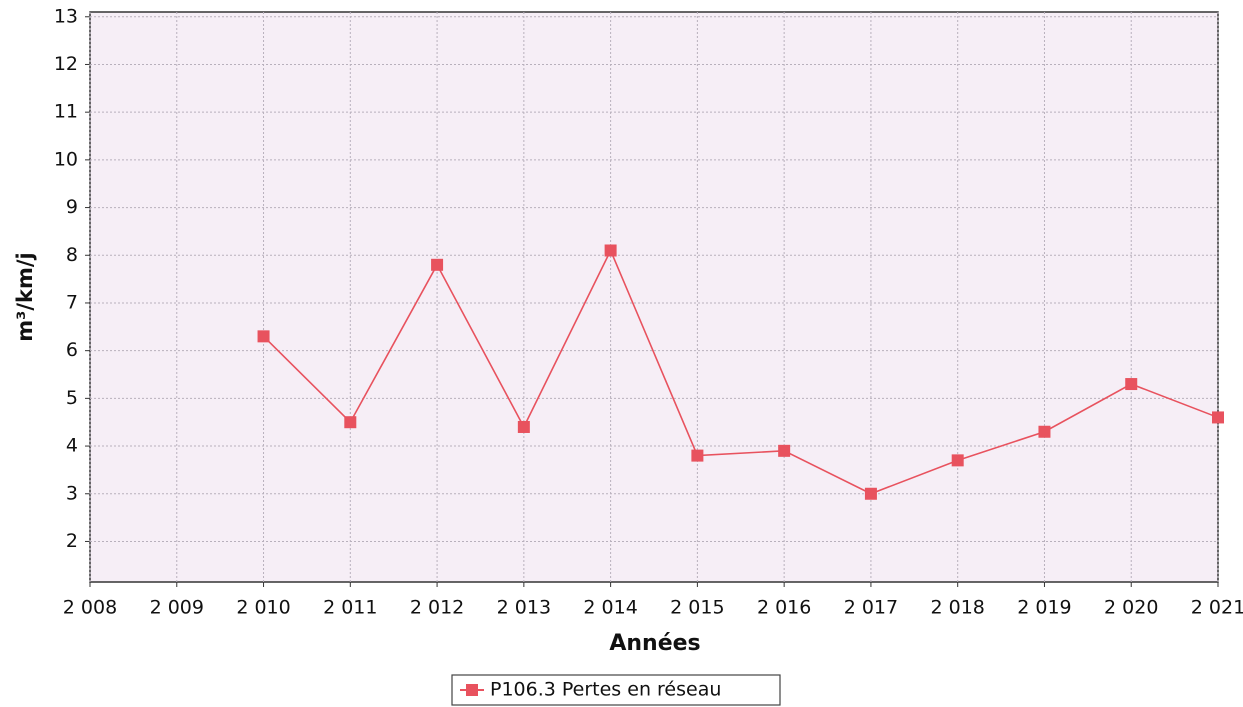  What do you see at coordinates (72, 207) in the screenshot?
I see `y-tick-label: 9` at bounding box center [72, 207].